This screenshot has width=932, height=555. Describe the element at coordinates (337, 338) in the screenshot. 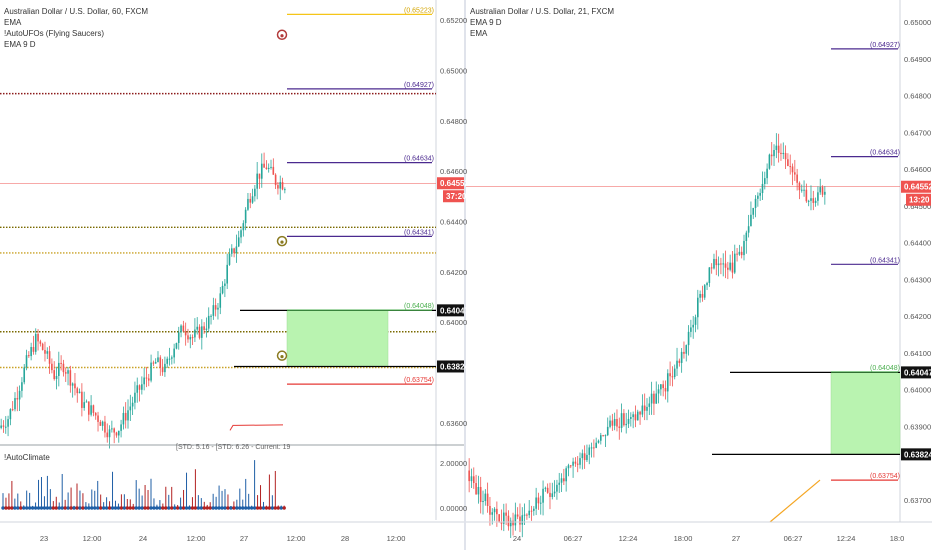

I see `left-target-zone` at that location.